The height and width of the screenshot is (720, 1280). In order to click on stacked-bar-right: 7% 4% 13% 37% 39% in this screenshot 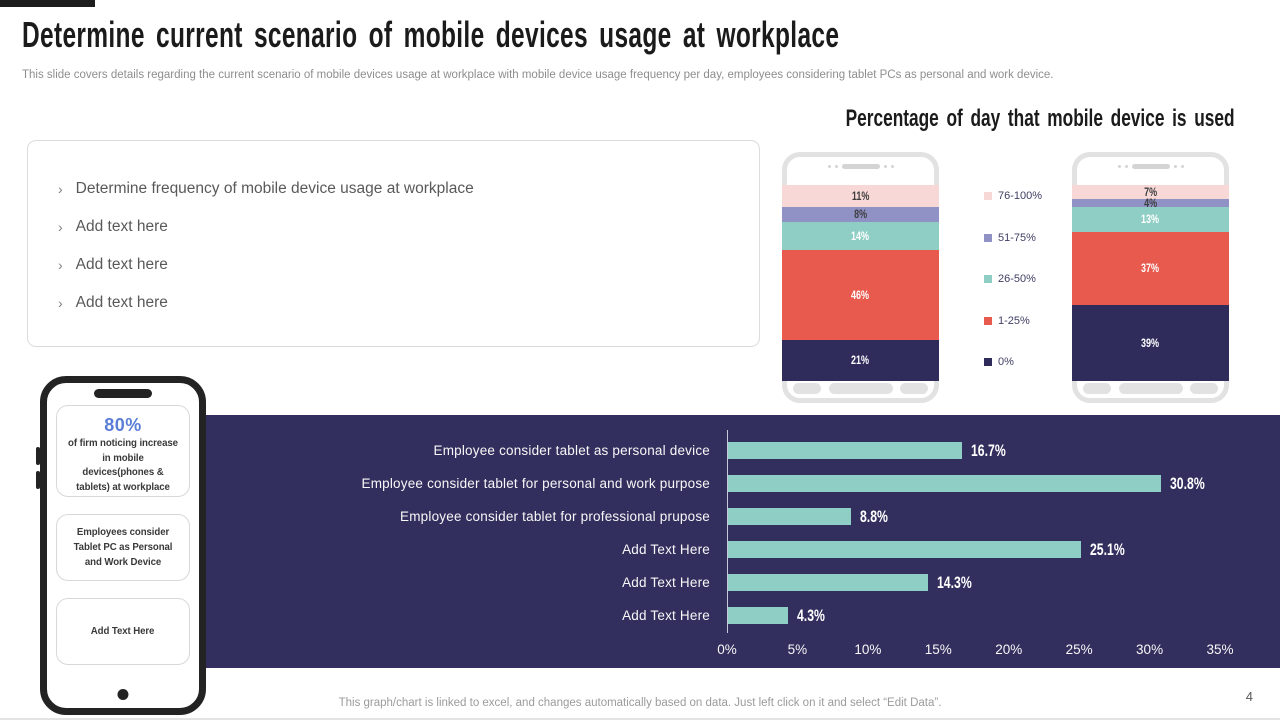, I will do `click(1150, 283)`.